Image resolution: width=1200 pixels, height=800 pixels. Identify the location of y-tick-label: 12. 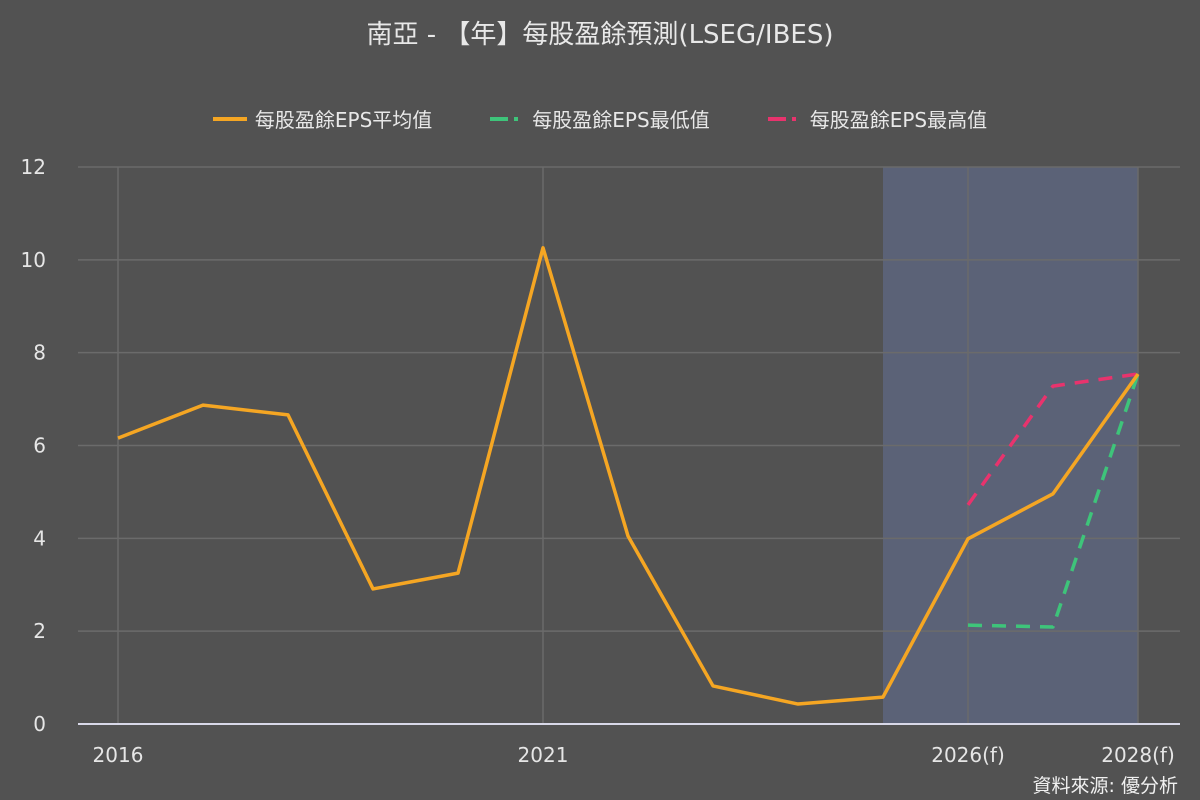
(33, 167).